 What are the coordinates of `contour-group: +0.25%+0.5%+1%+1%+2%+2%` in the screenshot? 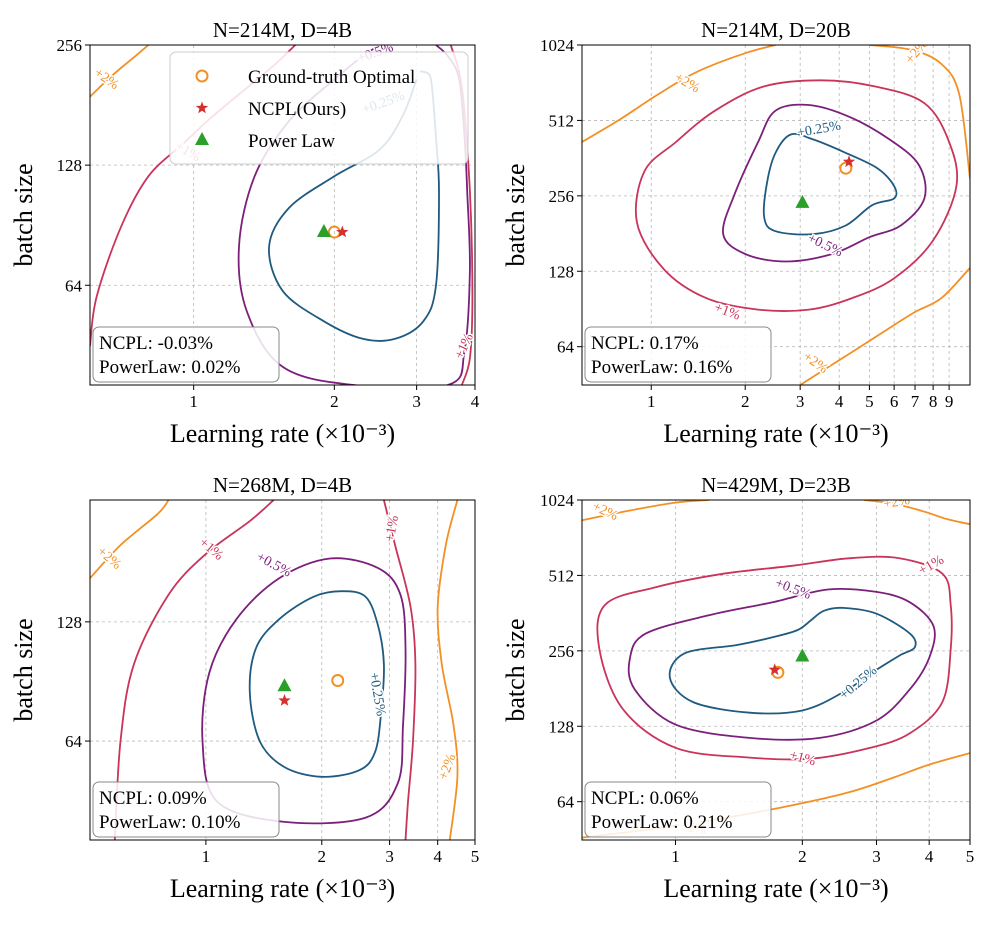 It's located at (275, 670).